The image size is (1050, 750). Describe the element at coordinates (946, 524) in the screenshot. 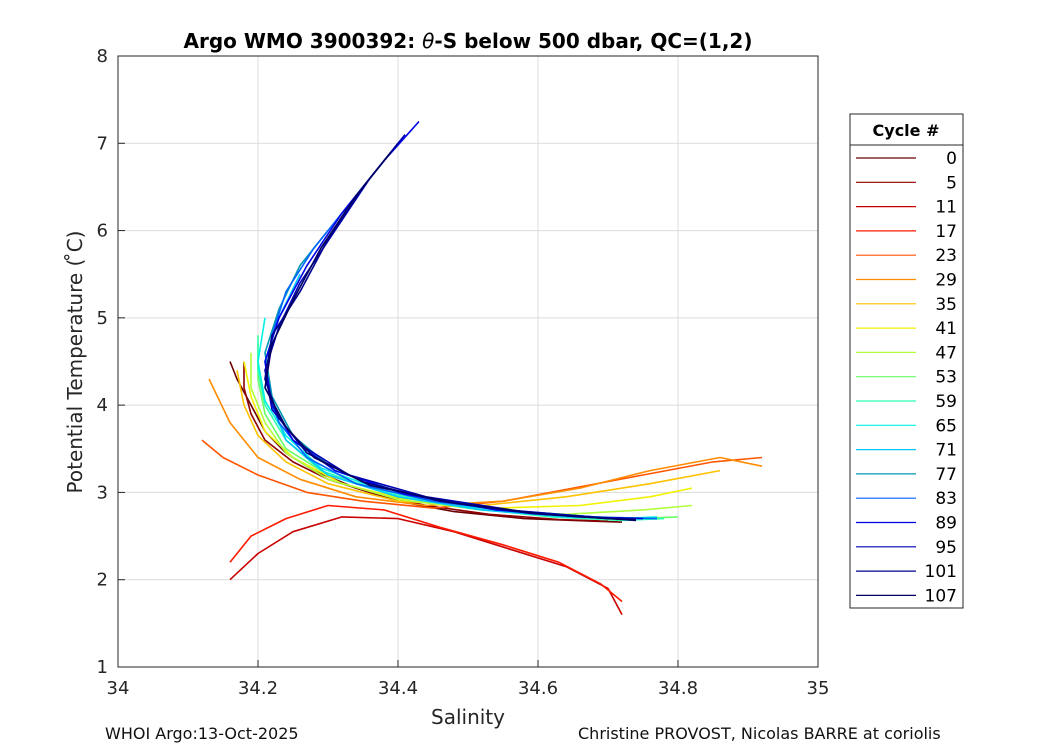

I see `legend-entry-label: 89` at that location.